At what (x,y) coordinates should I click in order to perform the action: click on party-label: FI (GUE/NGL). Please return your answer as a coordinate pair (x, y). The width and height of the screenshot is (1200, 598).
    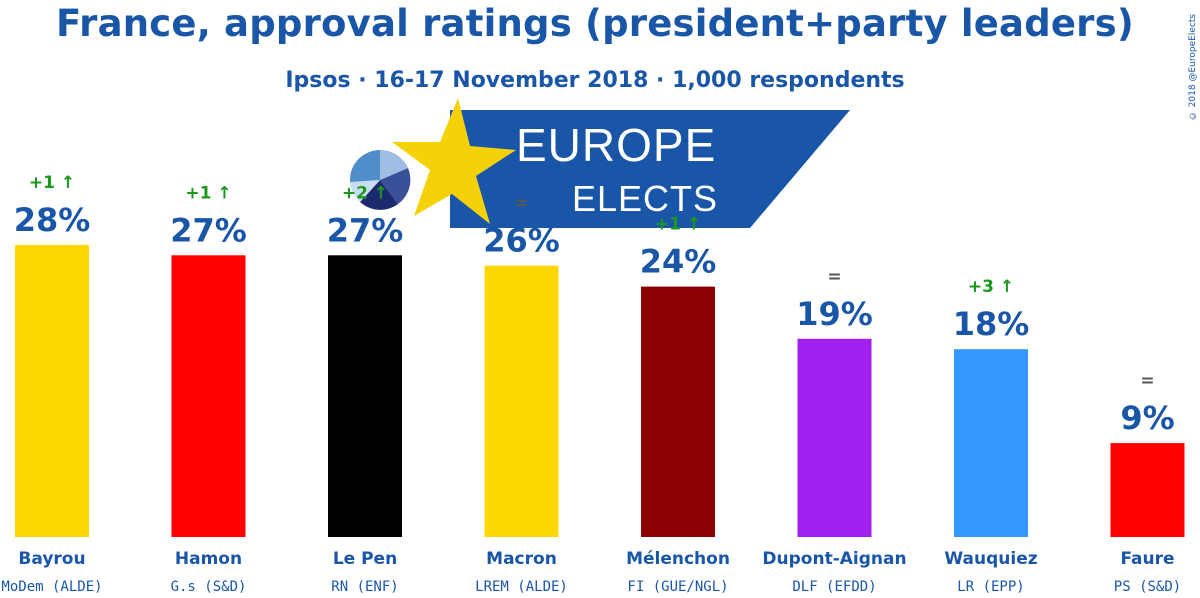
    Looking at the image, I should click on (677, 587).